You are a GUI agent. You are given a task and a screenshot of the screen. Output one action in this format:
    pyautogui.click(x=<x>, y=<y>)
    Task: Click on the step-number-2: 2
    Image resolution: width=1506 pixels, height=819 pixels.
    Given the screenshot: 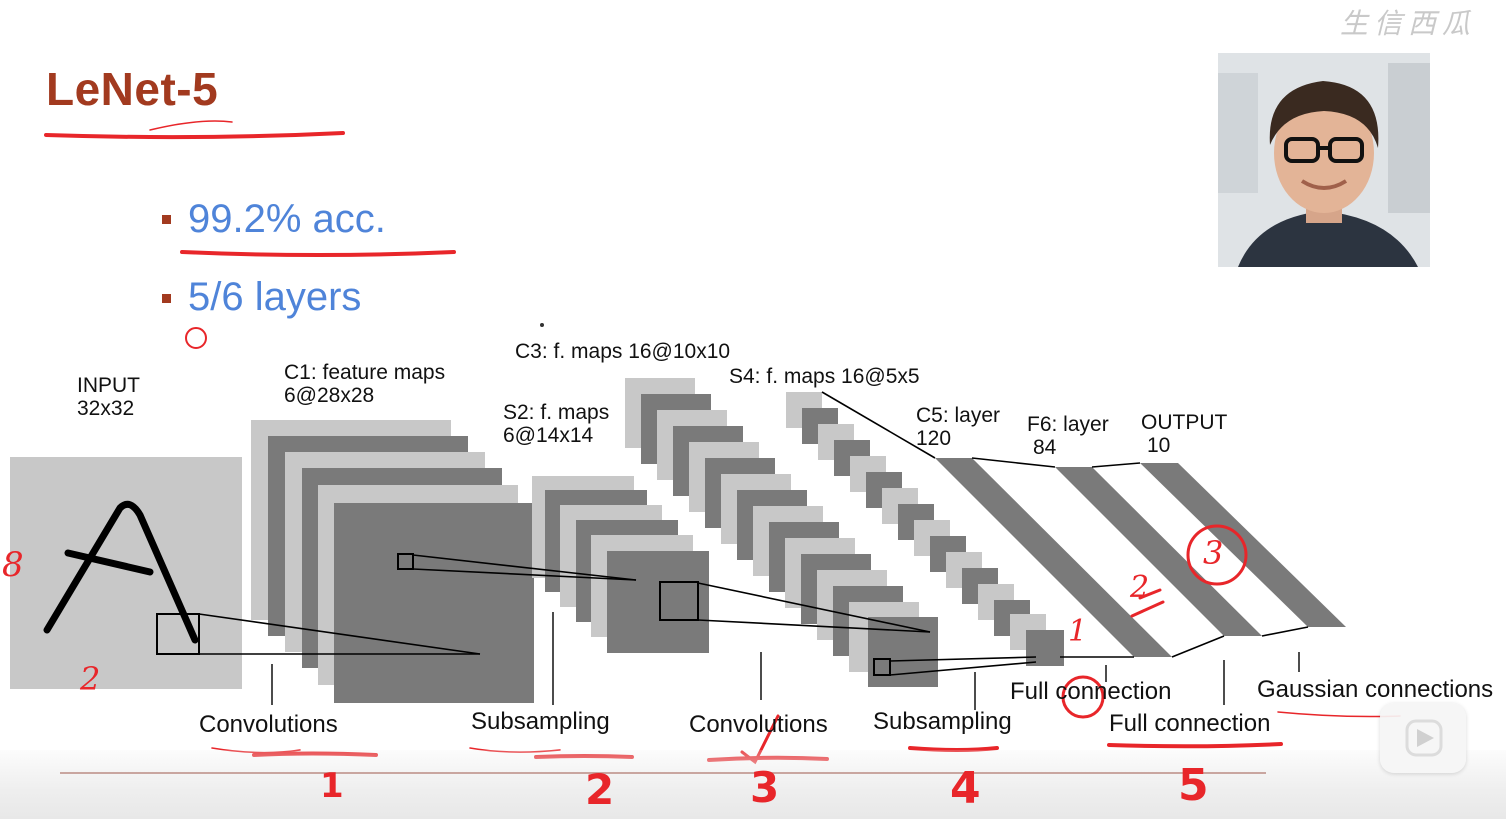 What is the action you would take?
    pyautogui.click(x=600, y=789)
    